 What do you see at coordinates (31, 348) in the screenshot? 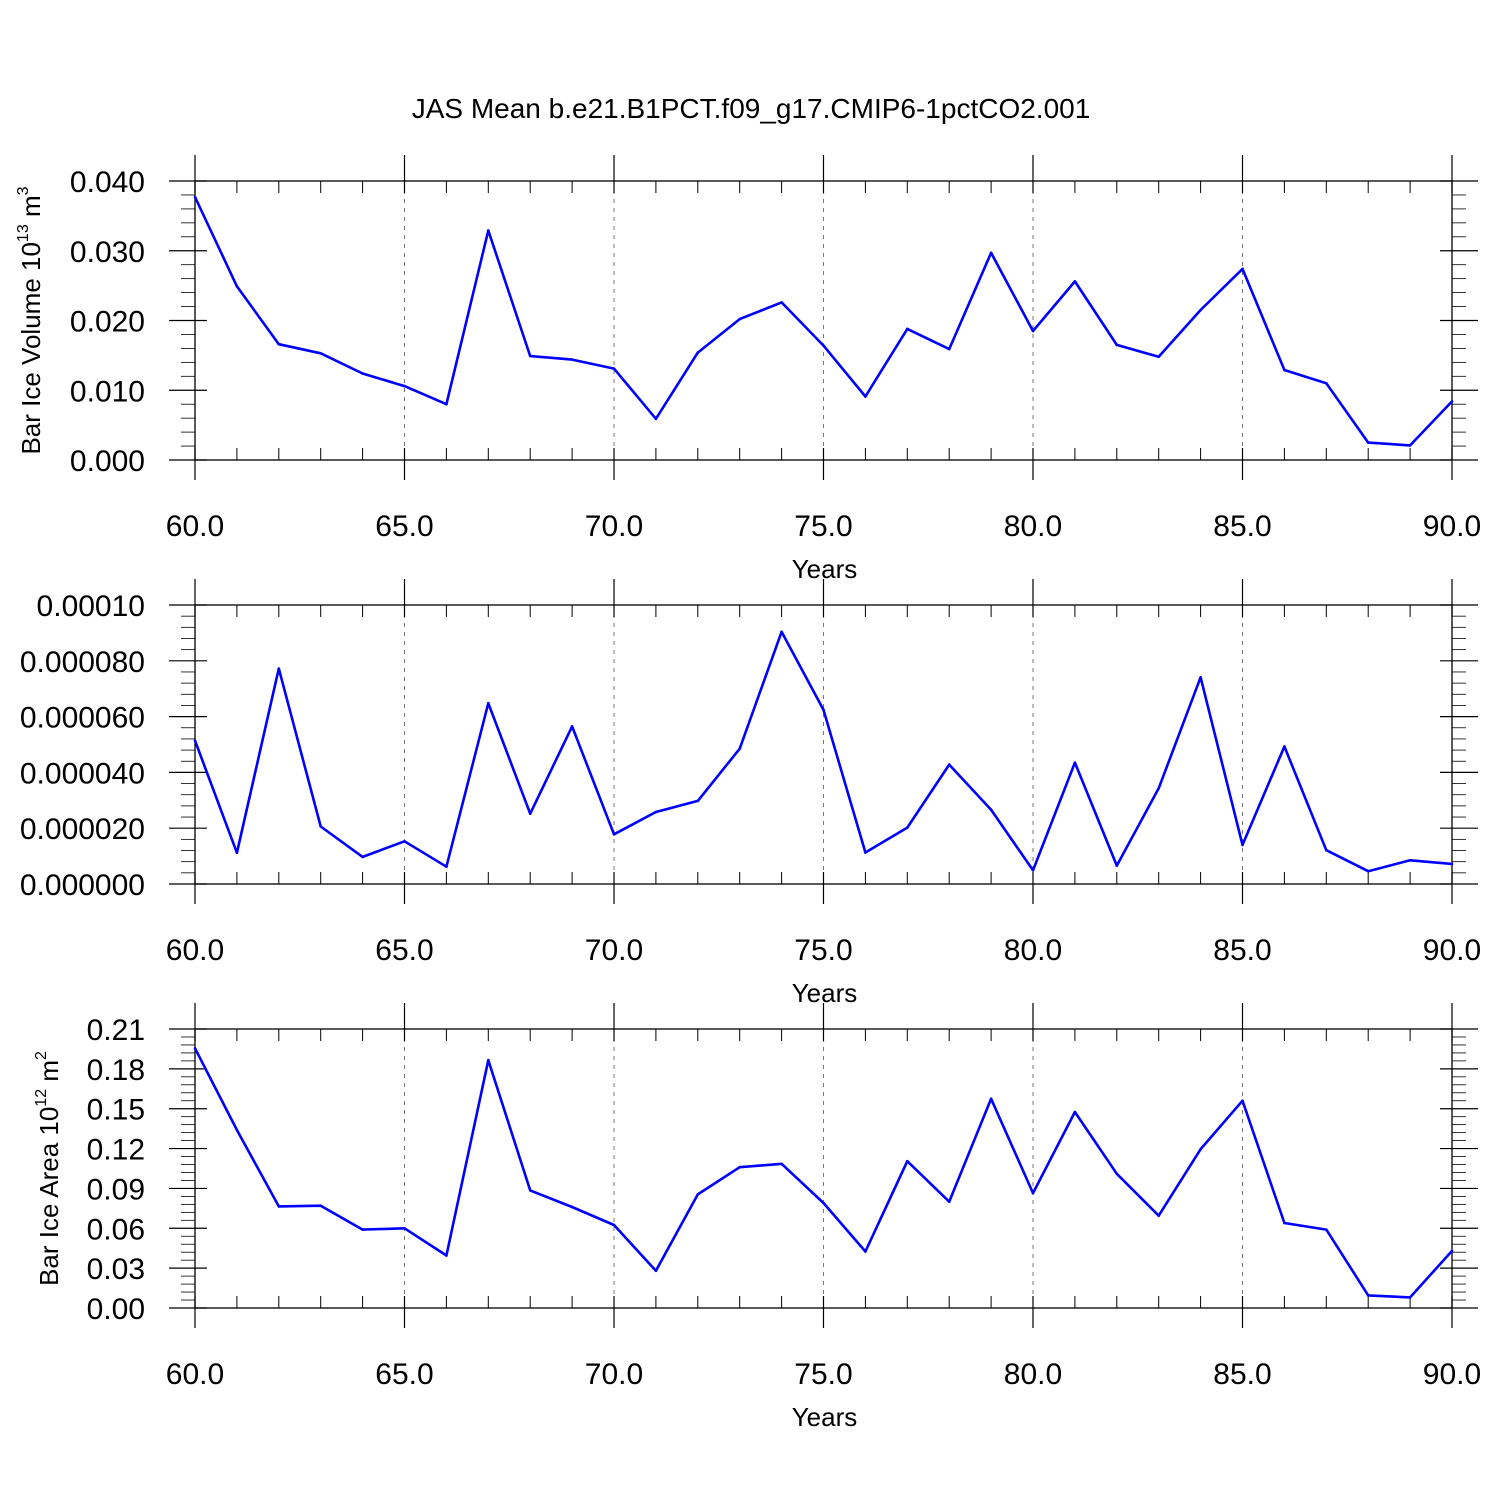
I see `y-axis-label-text: Bar Ice Volume 10` at bounding box center [31, 348].